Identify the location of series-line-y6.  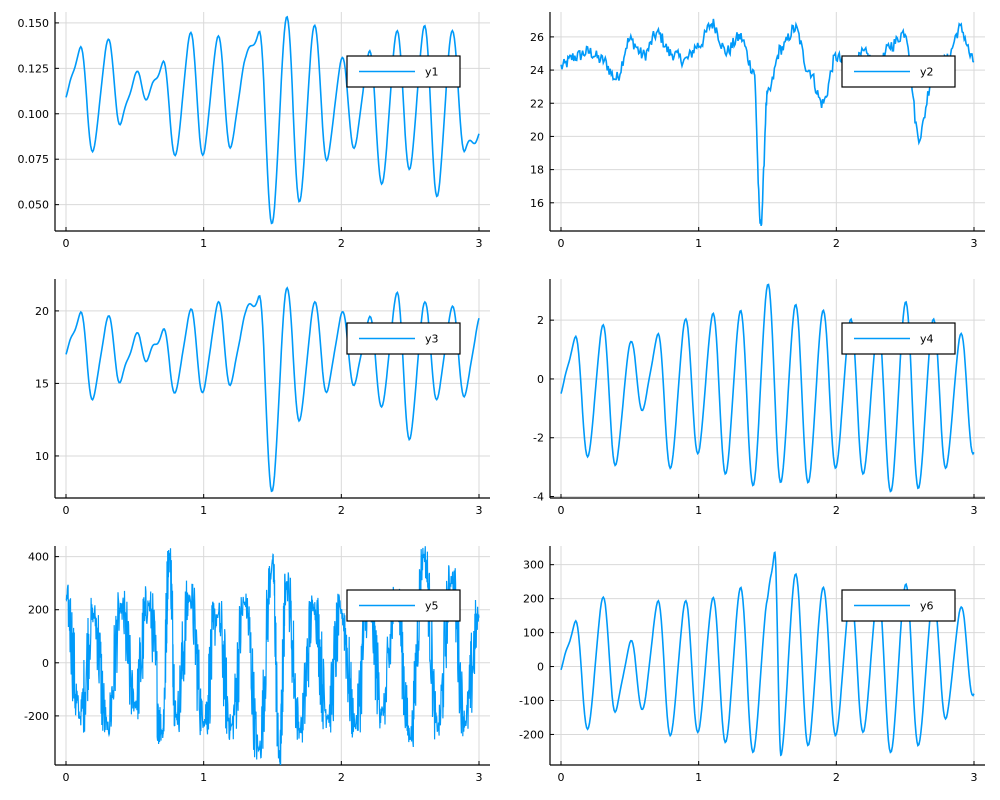
(767, 654).